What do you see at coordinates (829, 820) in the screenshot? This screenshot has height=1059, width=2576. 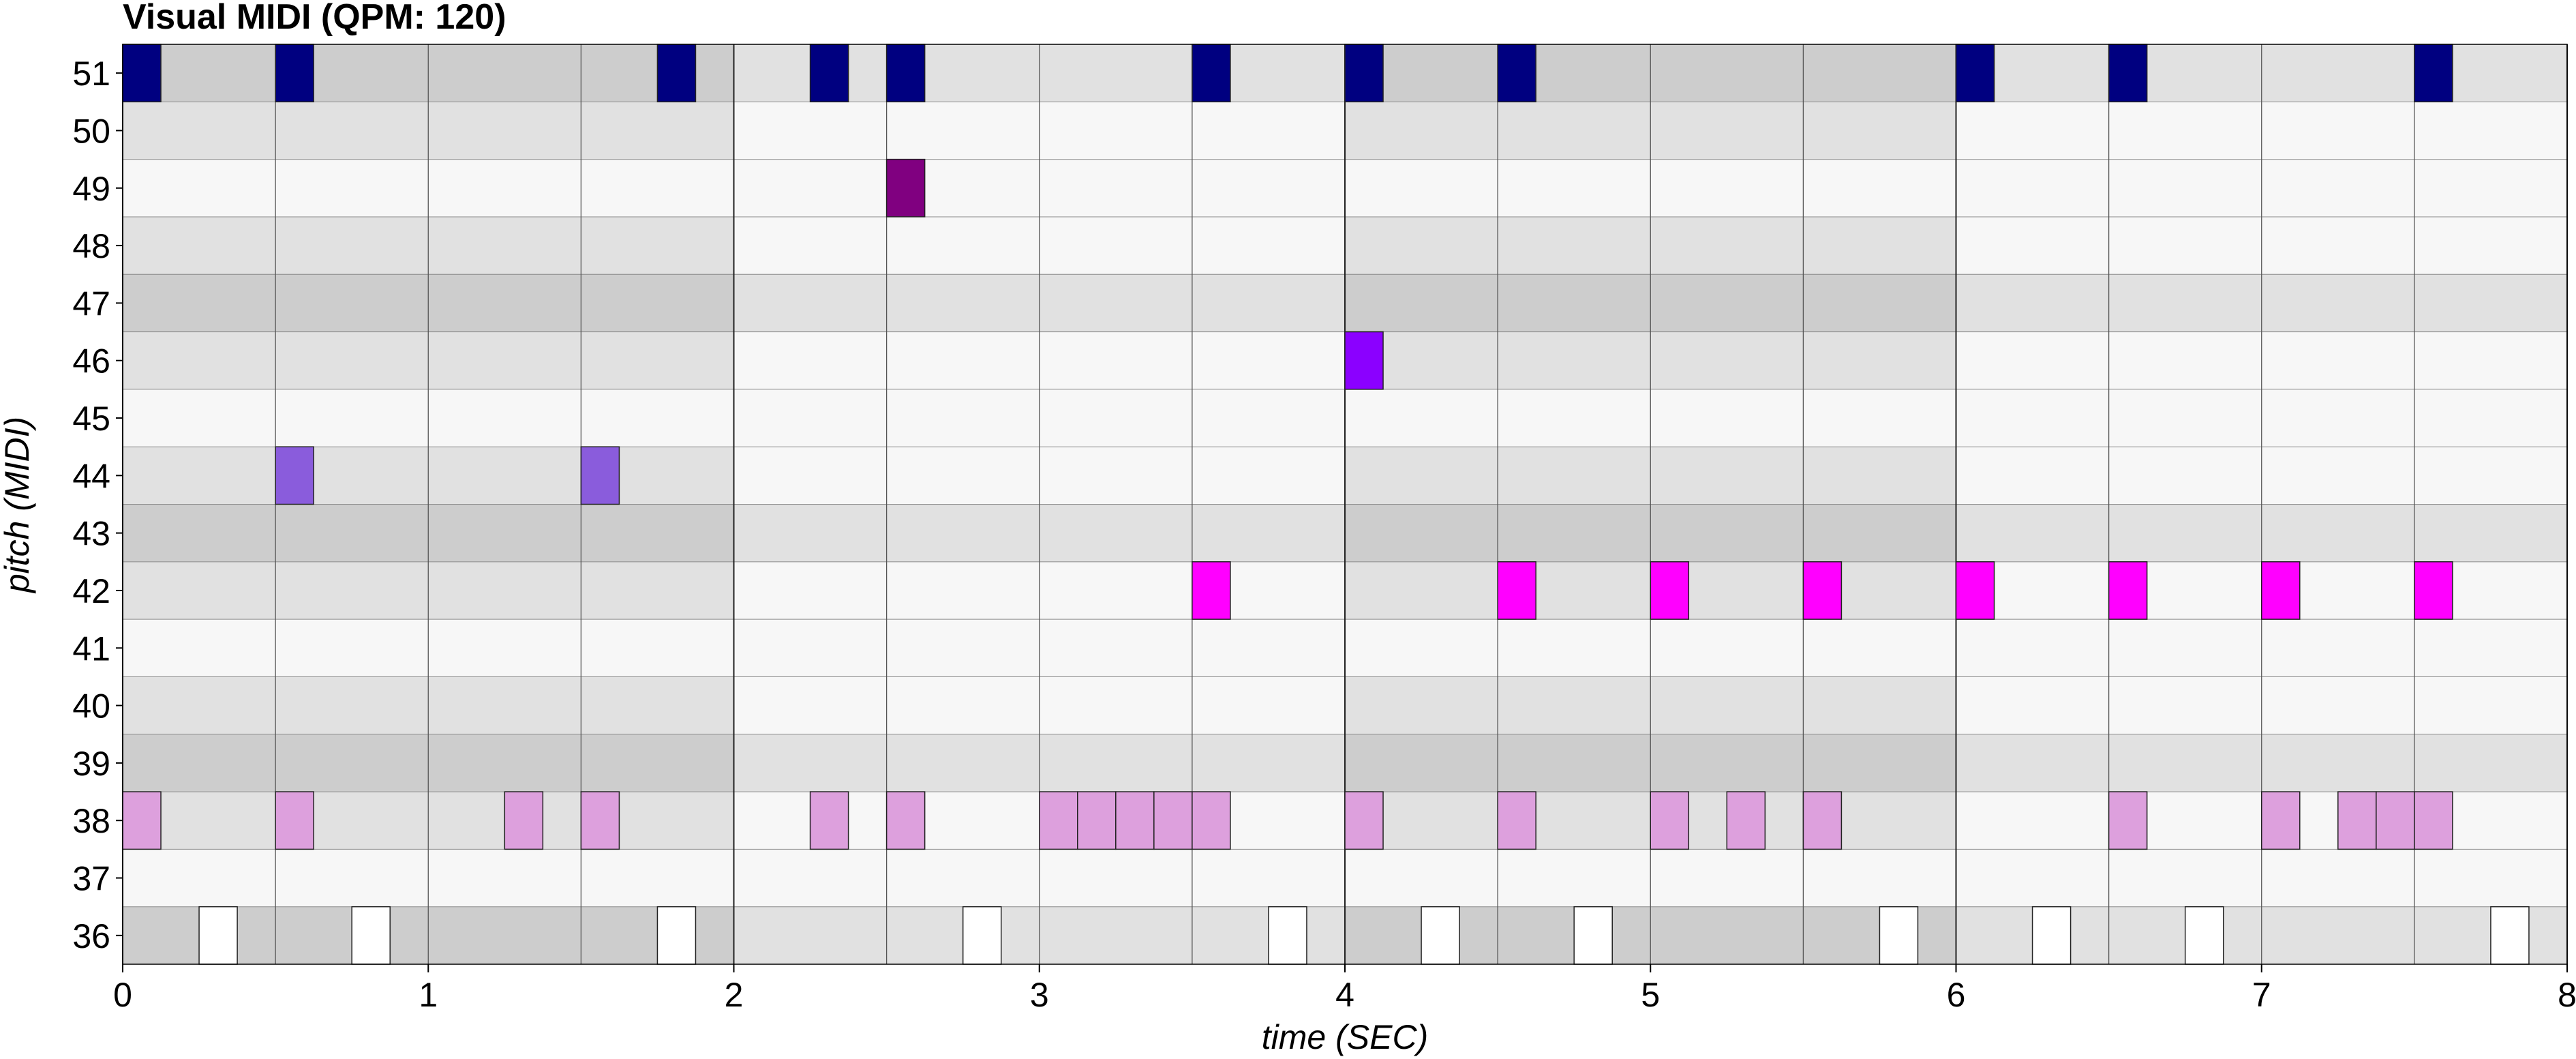 I see `note-38-2.25` at bounding box center [829, 820].